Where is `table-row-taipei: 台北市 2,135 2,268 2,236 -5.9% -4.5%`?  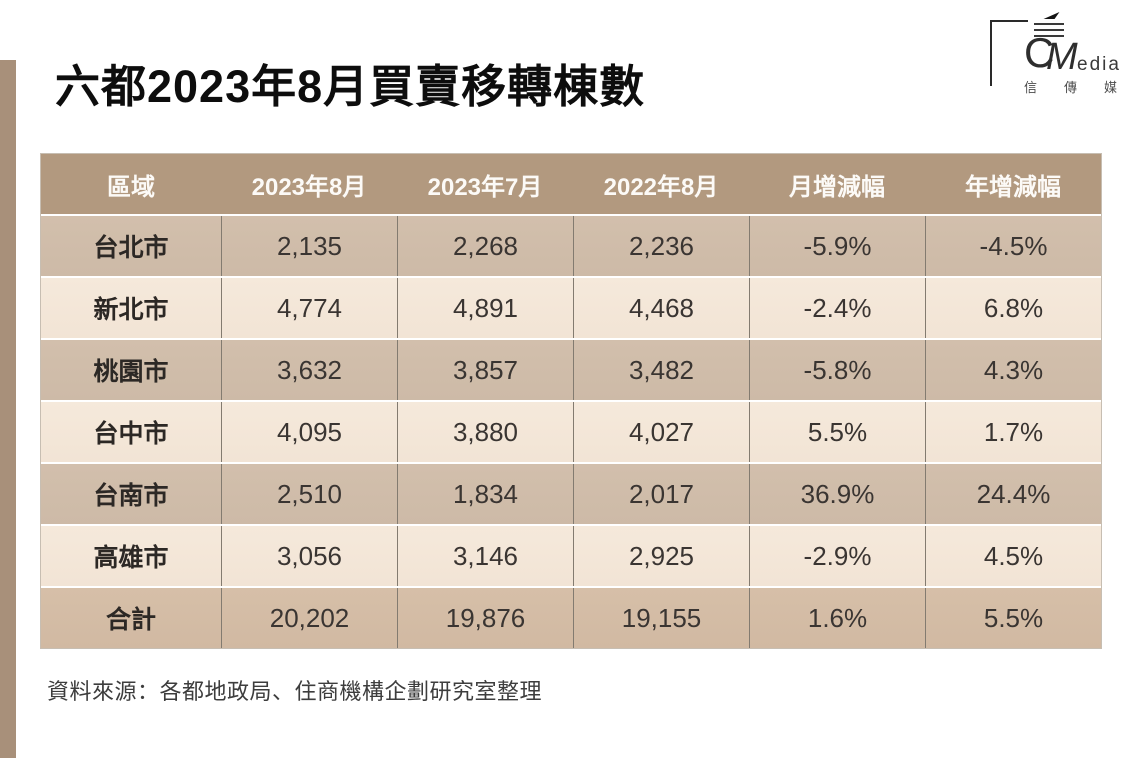 table-row-taipei: 台北市 2,135 2,268 2,236 -5.9% -4.5% is located at coordinates (571, 245).